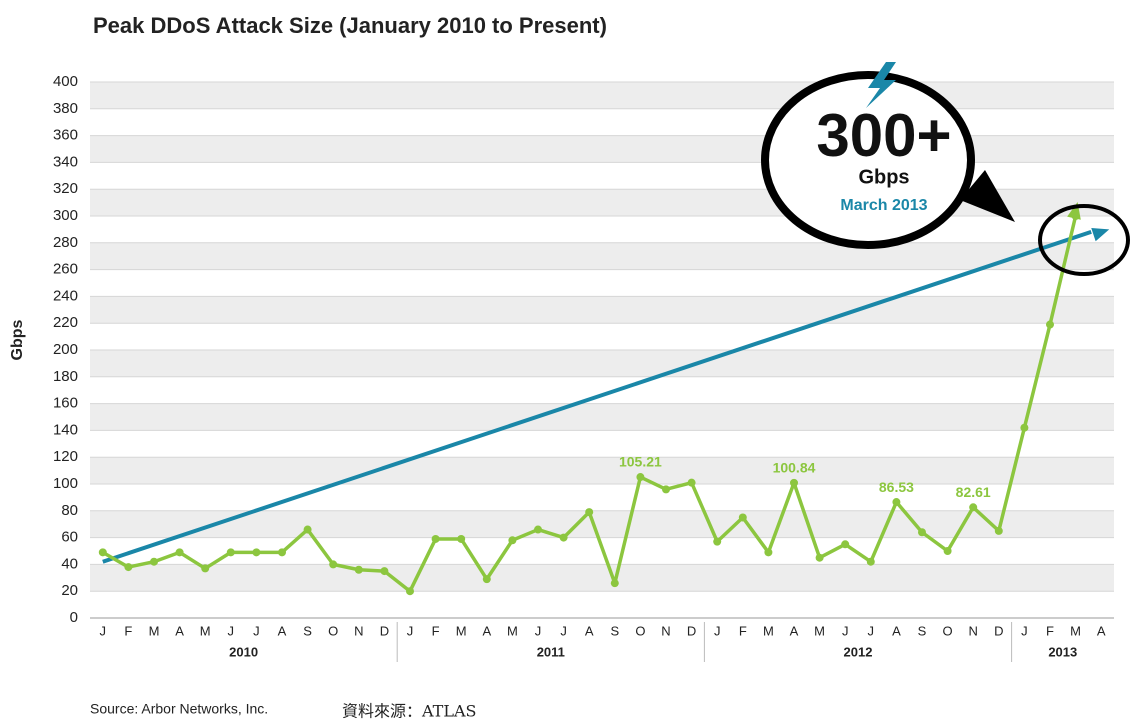 The width and height of the screenshot is (1132, 726). I want to click on highlight-circle, so click(1084, 240).